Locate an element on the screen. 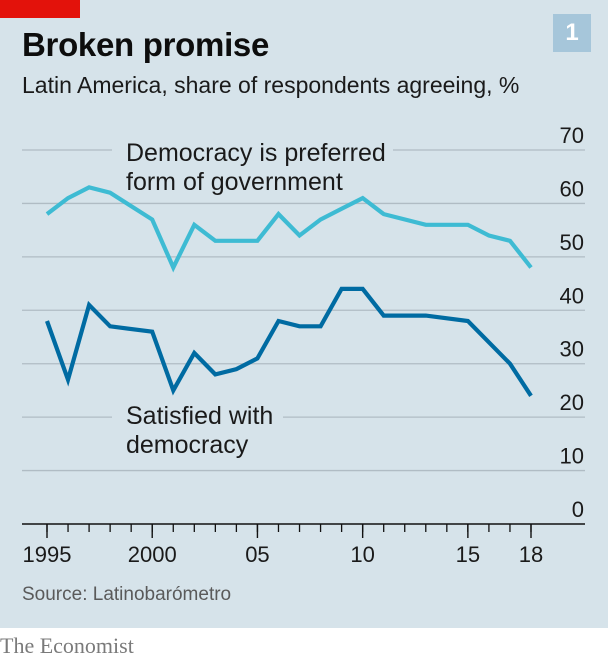  publisher-wordmark: The Economist is located at coordinates (67, 645).